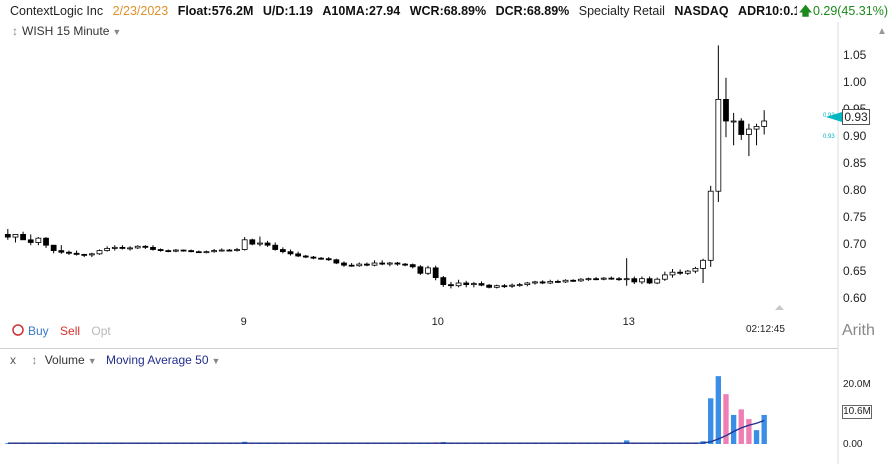 The width and height of the screenshot is (894, 464). Describe the element at coordinates (532, 11) in the screenshot. I see `dcr-stat: DCR:68.89%` at that location.